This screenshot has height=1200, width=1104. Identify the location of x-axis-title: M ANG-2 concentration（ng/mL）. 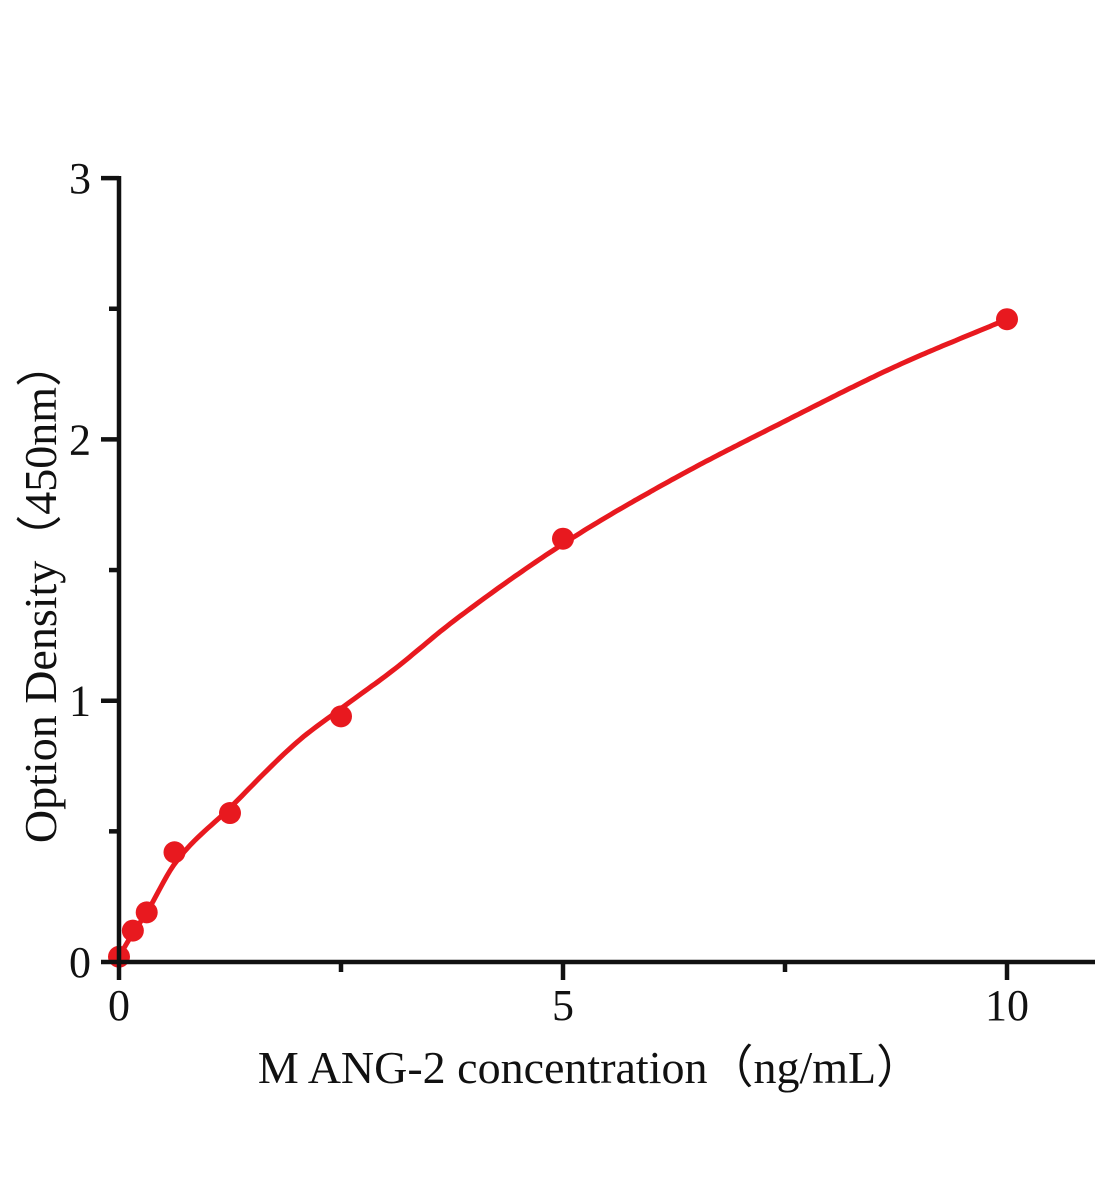
(590, 1067).